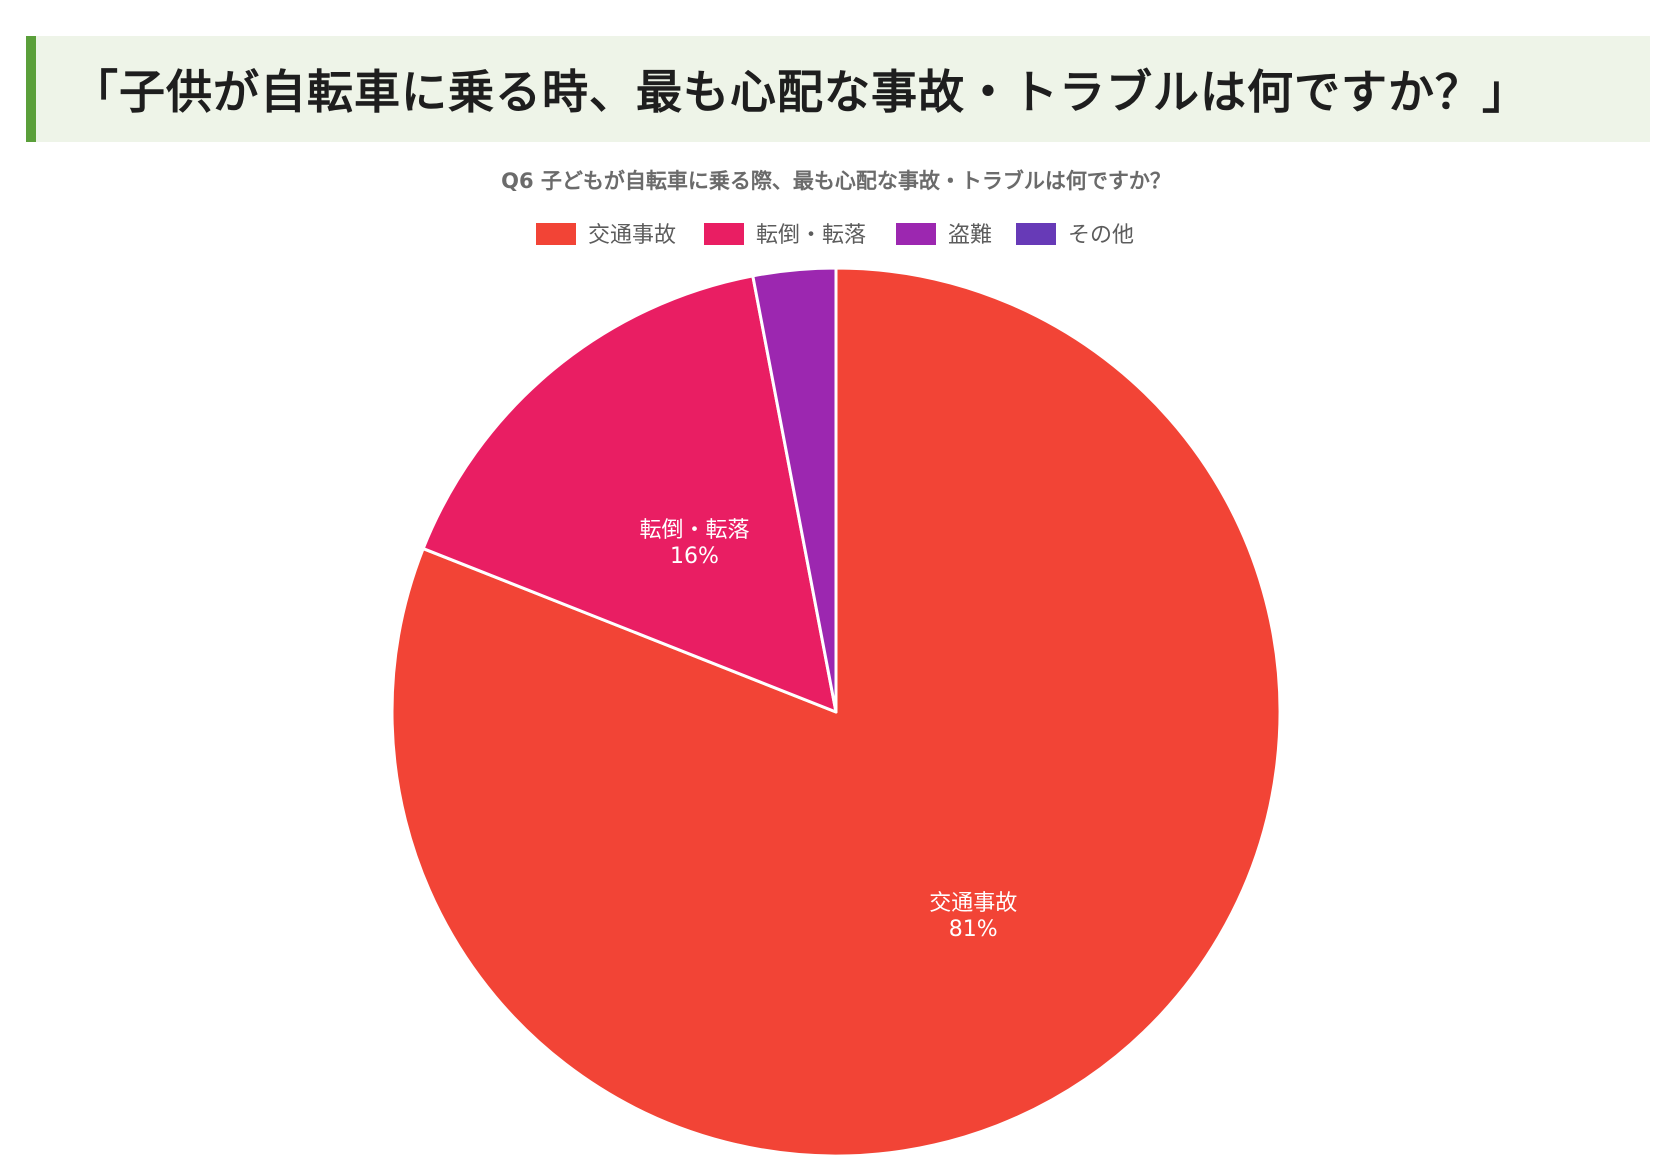 The width and height of the screenshot is (1672, 1170). I want to click on slice-label-name: 交通事故, so click(973, 903).